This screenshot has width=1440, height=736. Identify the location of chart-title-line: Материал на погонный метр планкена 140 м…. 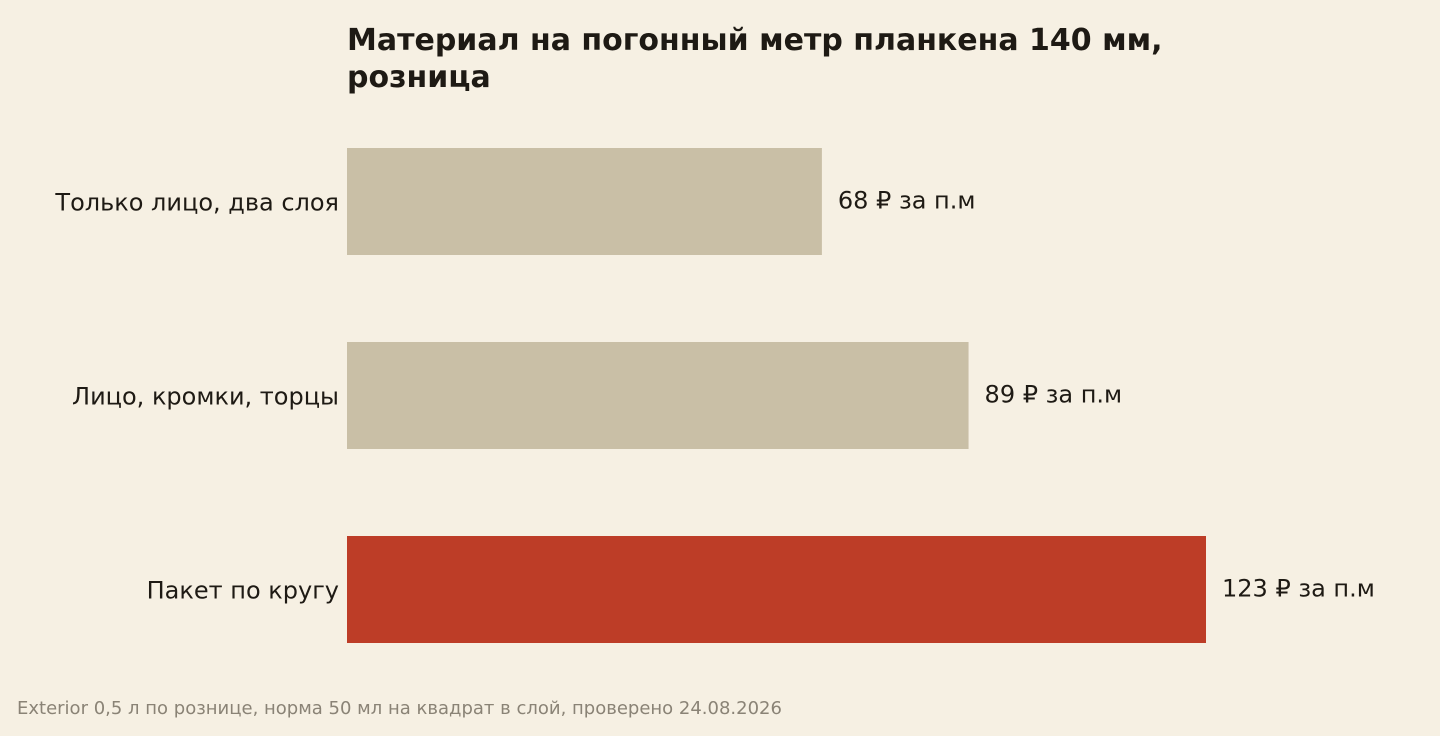
(755, 40).